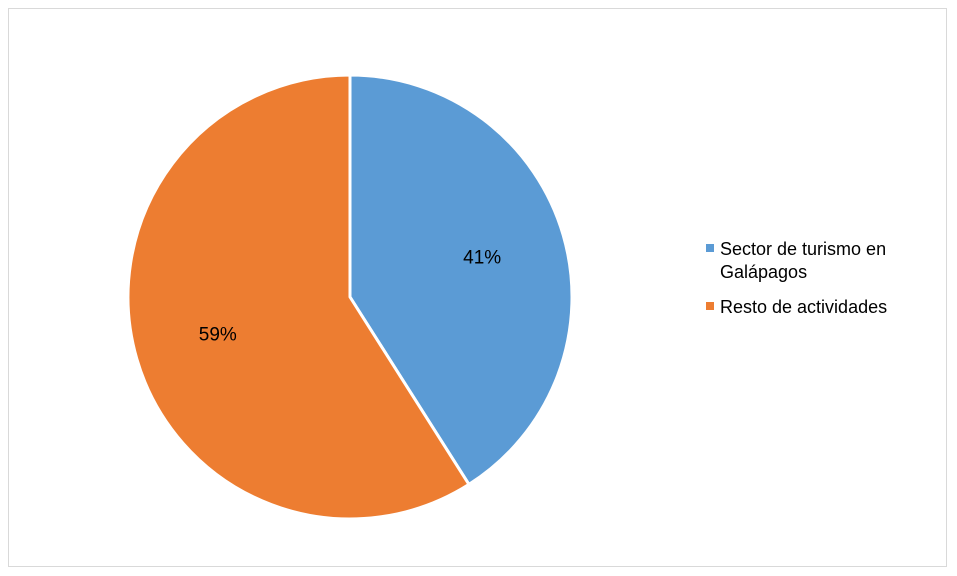 Image resolution: width=957 pixels, height=576 pixels. What do you see at coordinates (710, 248) in the screenshot?
I see `legend-swatch-tourism` at bounding box center [710, 248].